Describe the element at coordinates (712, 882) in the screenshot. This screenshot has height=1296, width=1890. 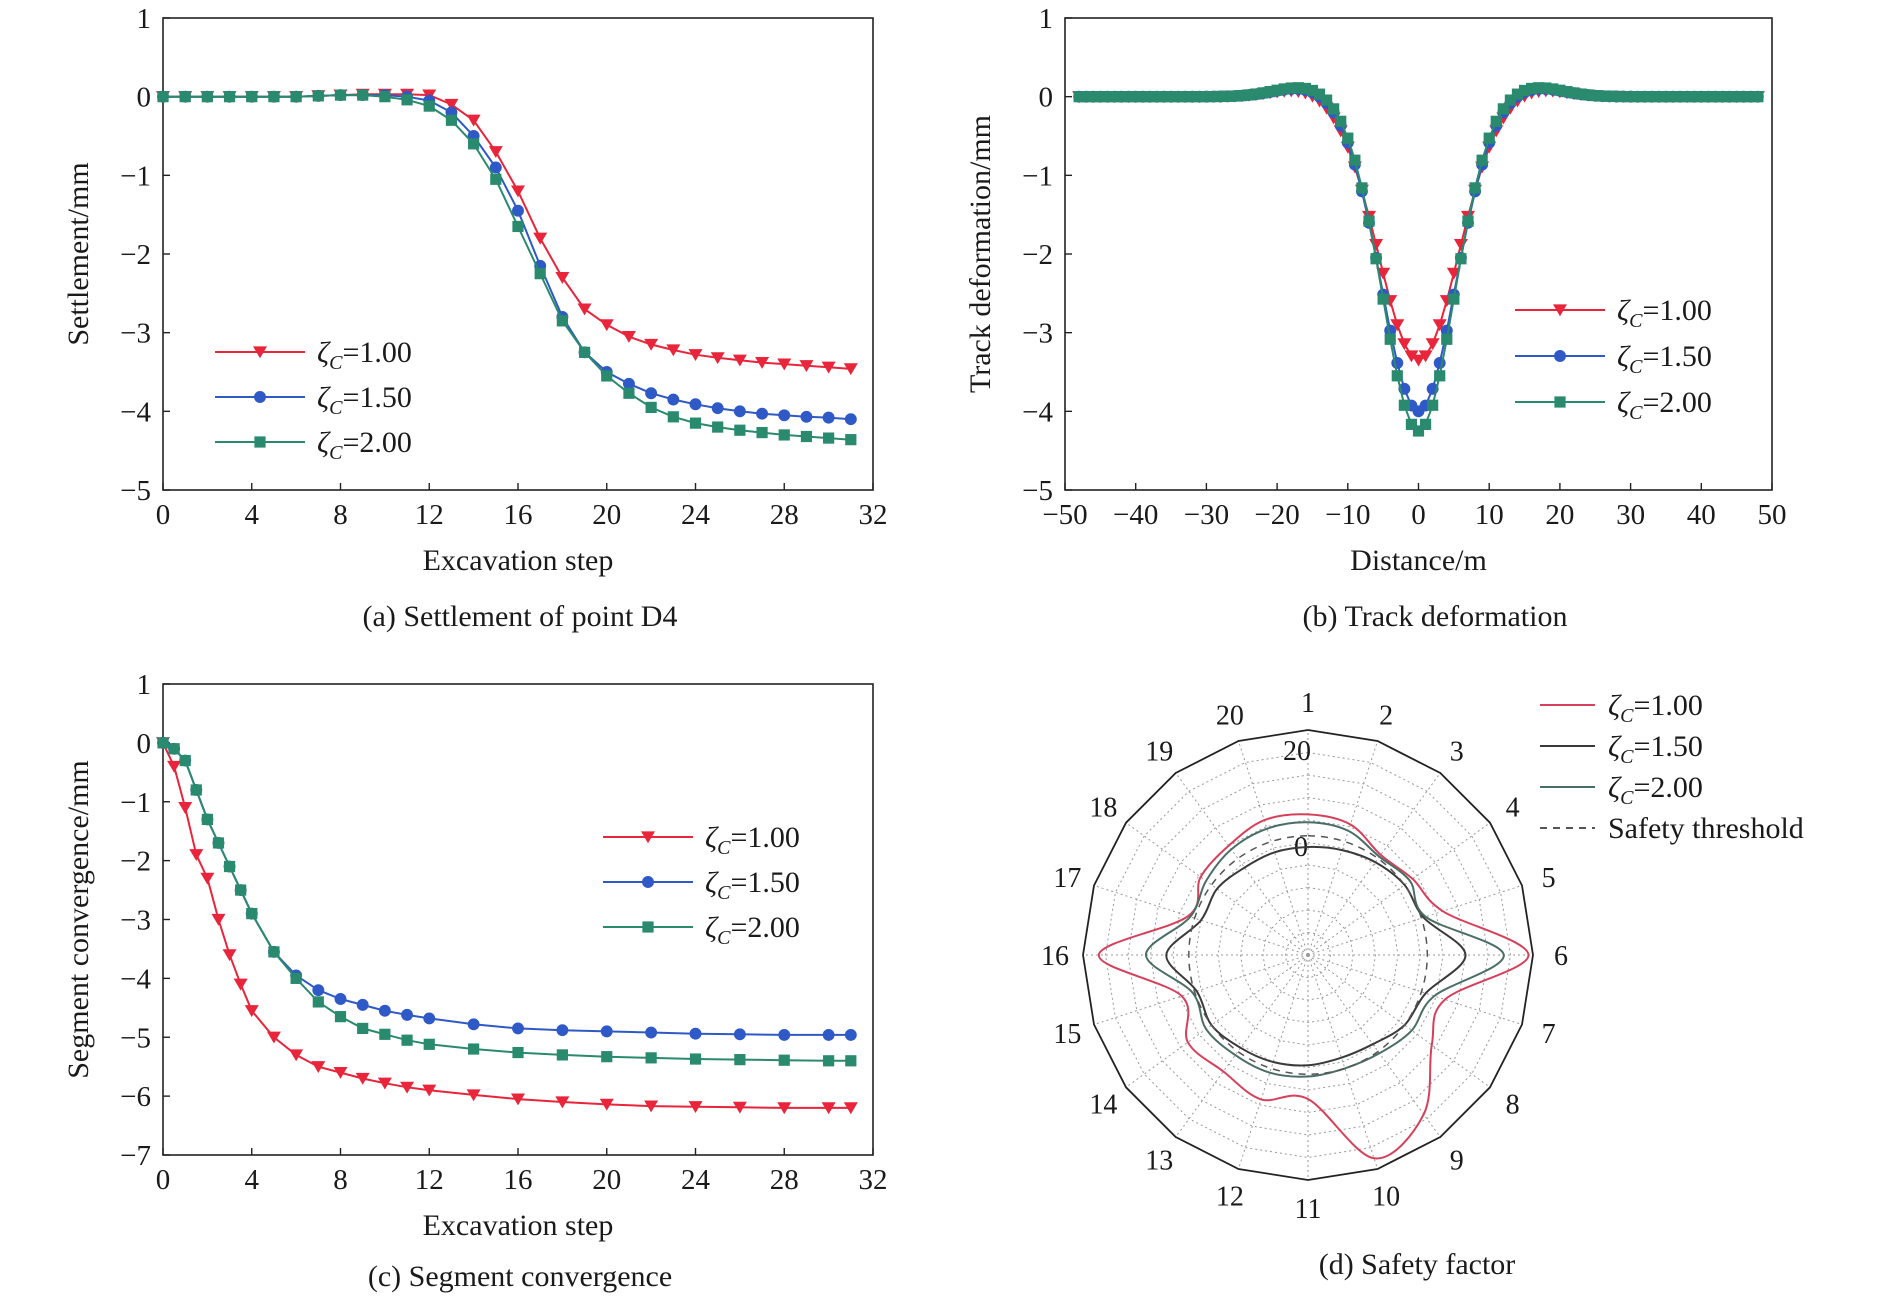
I see `legend-zeta: ζ` at that location.